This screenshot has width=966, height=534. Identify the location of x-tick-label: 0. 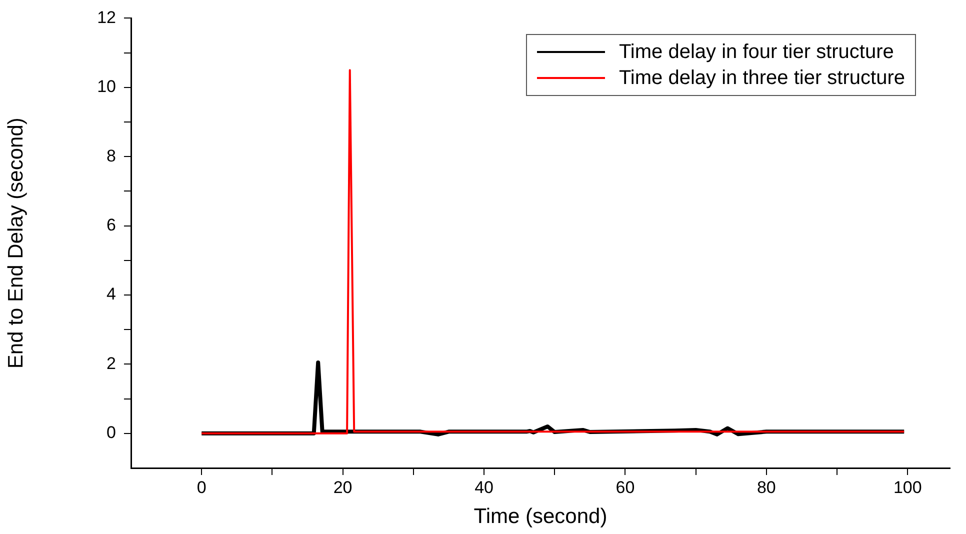
(201, 487).